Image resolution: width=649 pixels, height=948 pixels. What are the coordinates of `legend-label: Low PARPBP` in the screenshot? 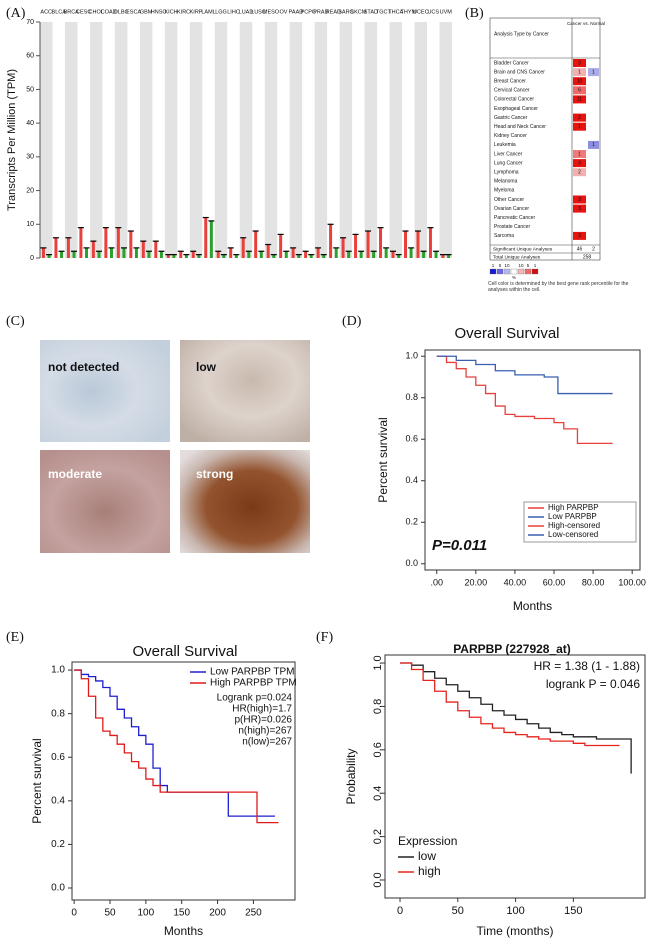 It's located at (572, 516).